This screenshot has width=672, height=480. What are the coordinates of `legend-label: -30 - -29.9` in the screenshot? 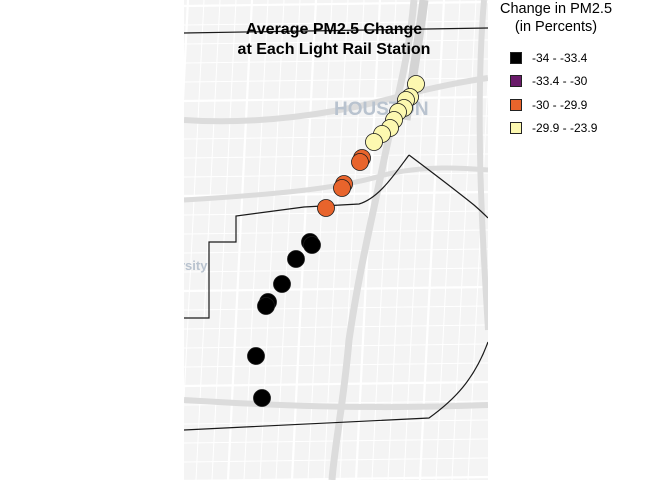 It's located at (560, 104).